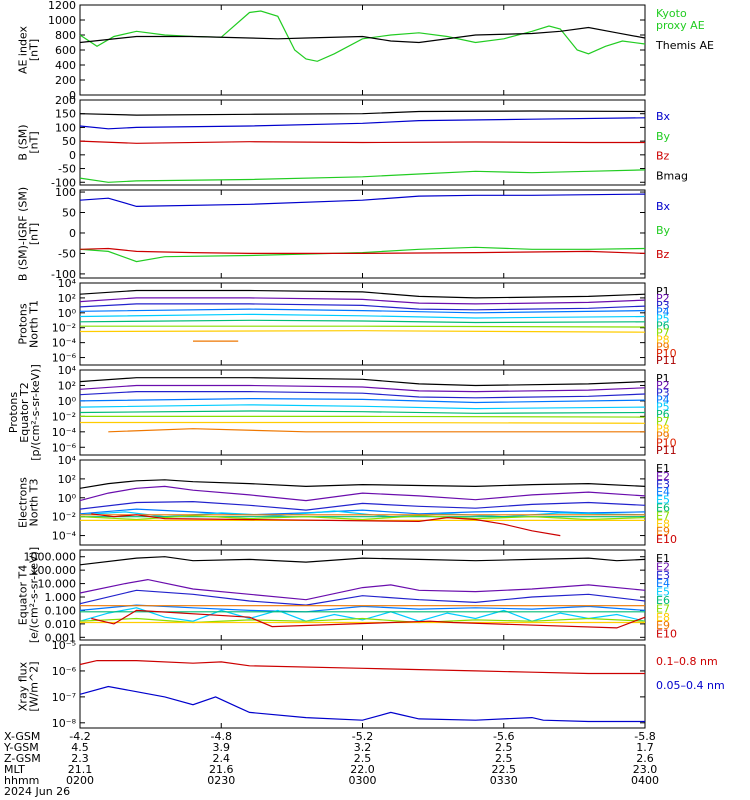  What do you see at coordinates (644, 736) in the screenshot?
I see `footer-value: -5.8` at bounding box center [644, 736].